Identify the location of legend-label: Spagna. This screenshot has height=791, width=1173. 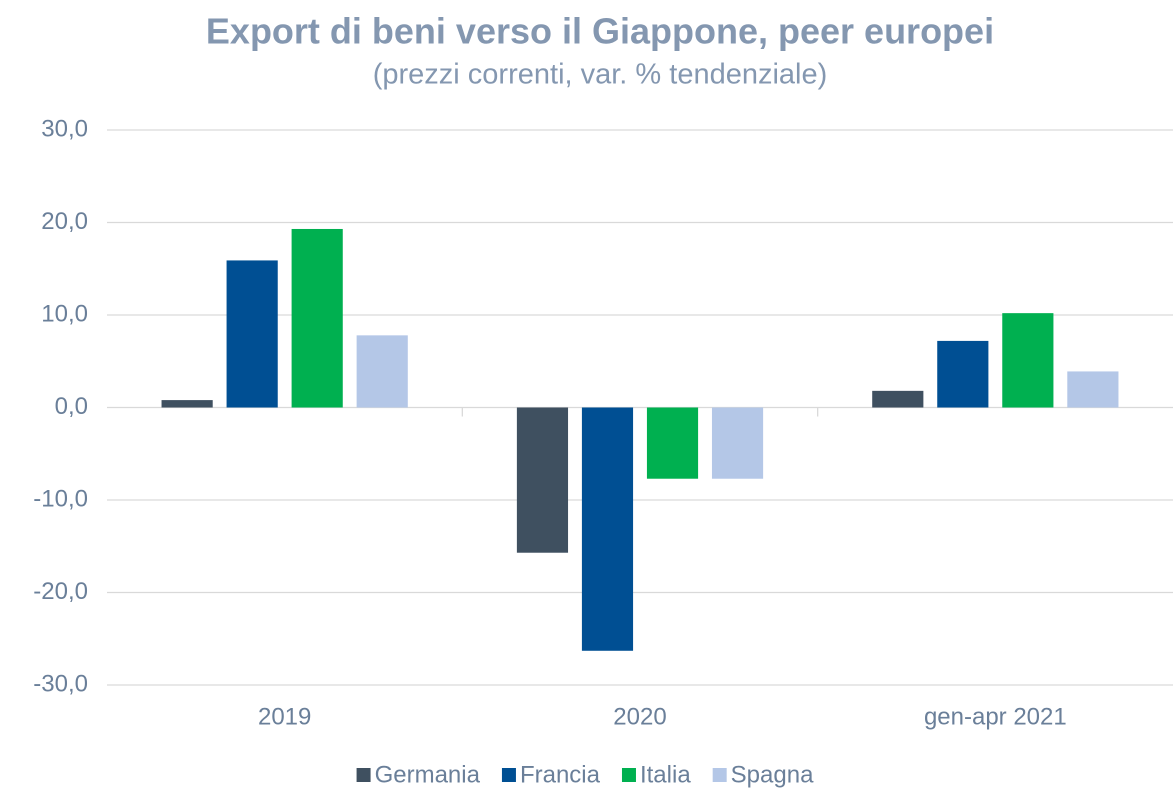
(772, 774).